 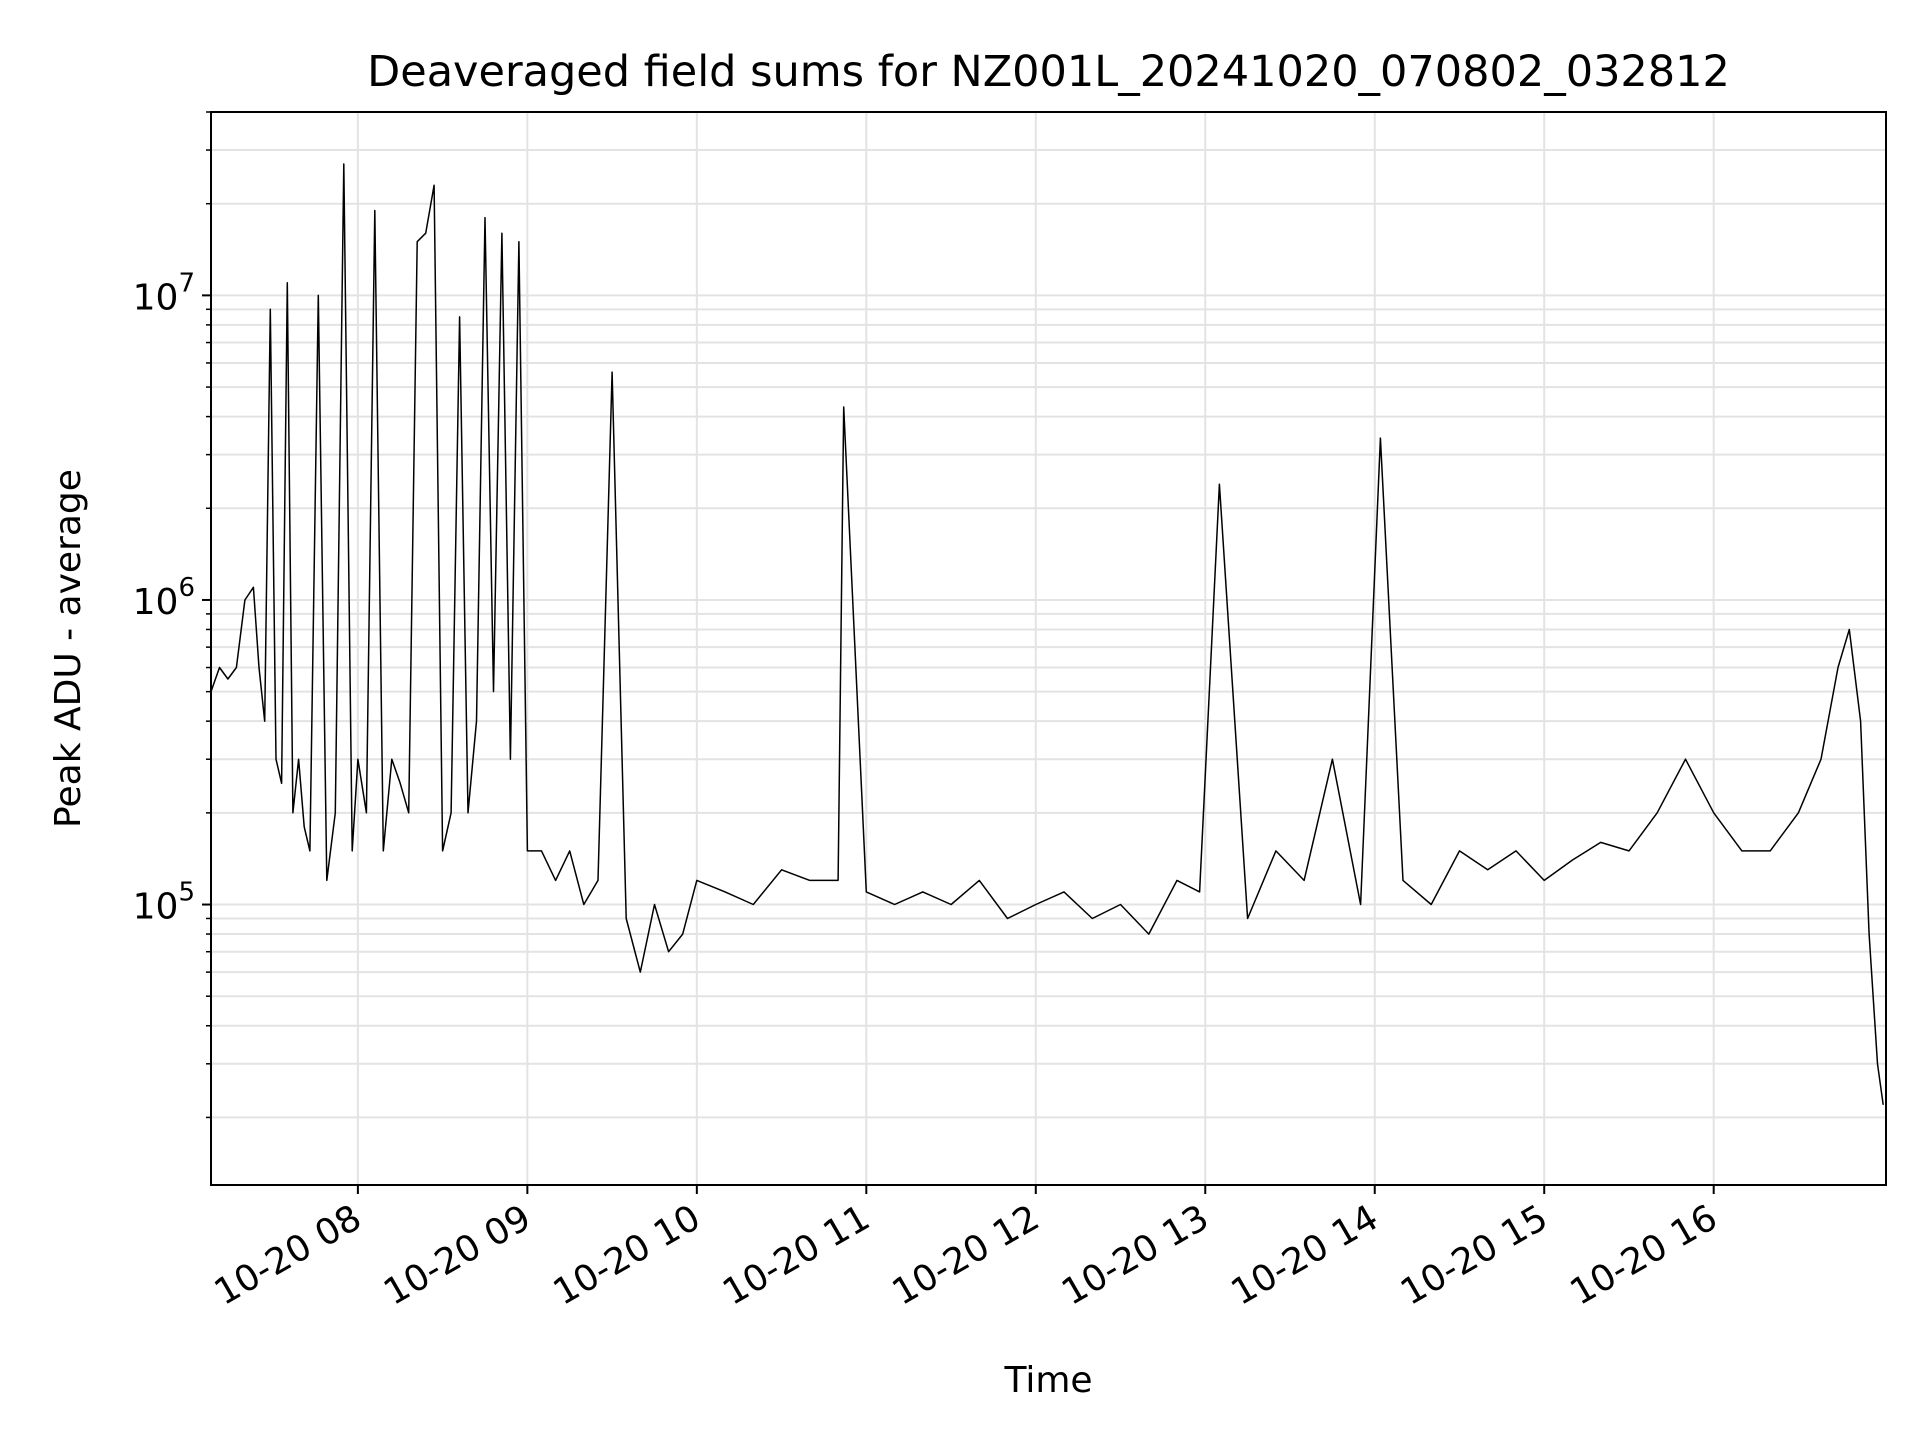 I want to click on y-tick-label: 10⁵, so click(x=164, y=903).